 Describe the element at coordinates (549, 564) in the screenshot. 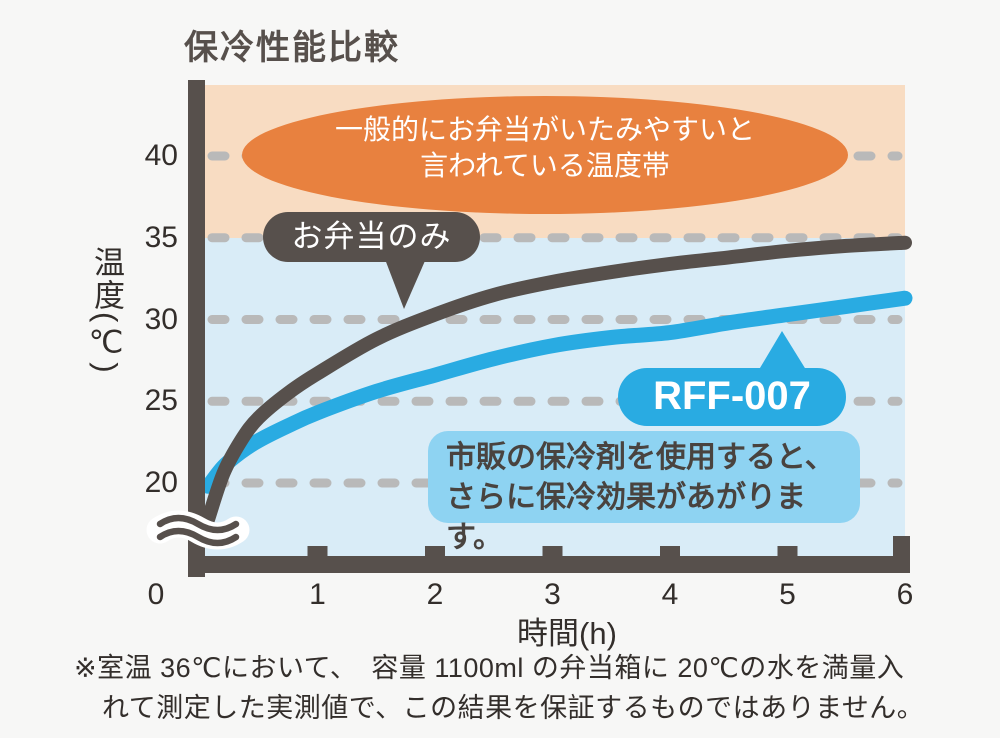

I see `x-axis-bar` at that location.